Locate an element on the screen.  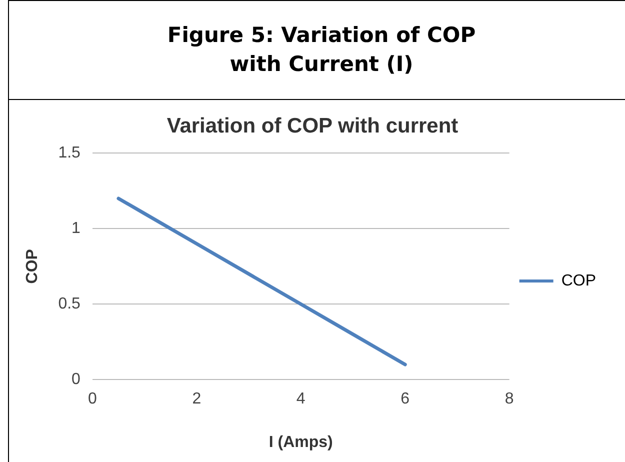
x-tick-label: 0 is located at coordinates (92, 399).